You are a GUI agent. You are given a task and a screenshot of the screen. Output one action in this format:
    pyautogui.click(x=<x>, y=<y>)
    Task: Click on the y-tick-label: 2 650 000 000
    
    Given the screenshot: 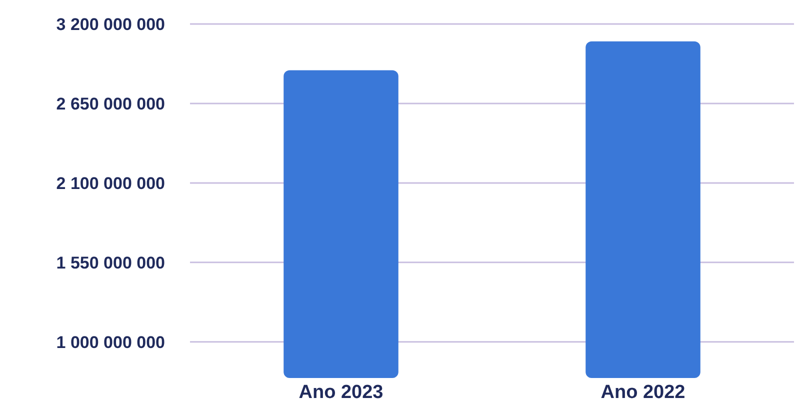 What is the action you would take?
    pyautogui.click(x=110, y=104)
    